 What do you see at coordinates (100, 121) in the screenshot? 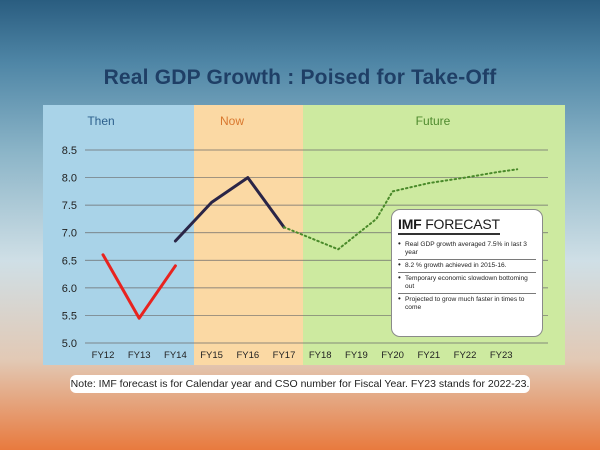
I see `region-label-then: Then` at bounding box center [100, 121].